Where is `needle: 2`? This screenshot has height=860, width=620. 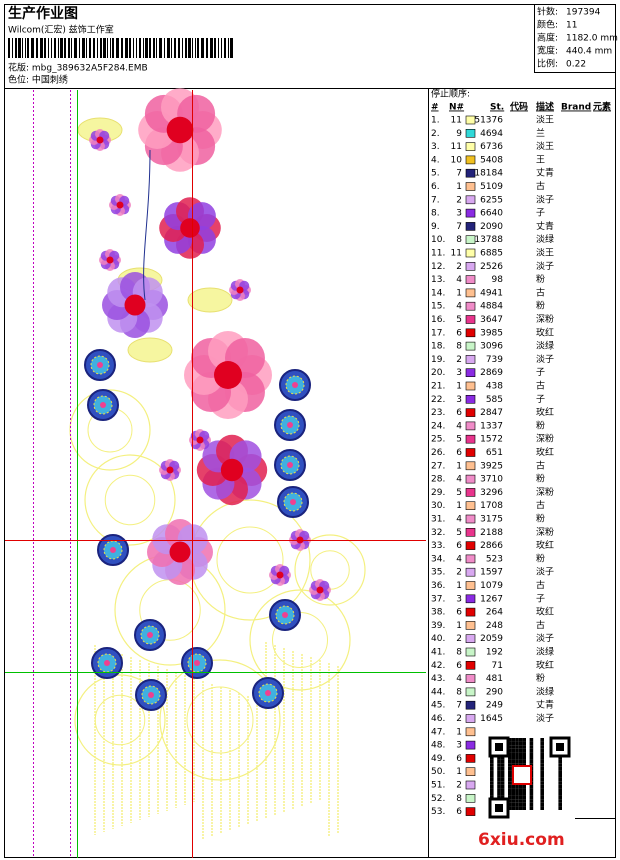 needle: 2 is located at coordinates (459, 360).